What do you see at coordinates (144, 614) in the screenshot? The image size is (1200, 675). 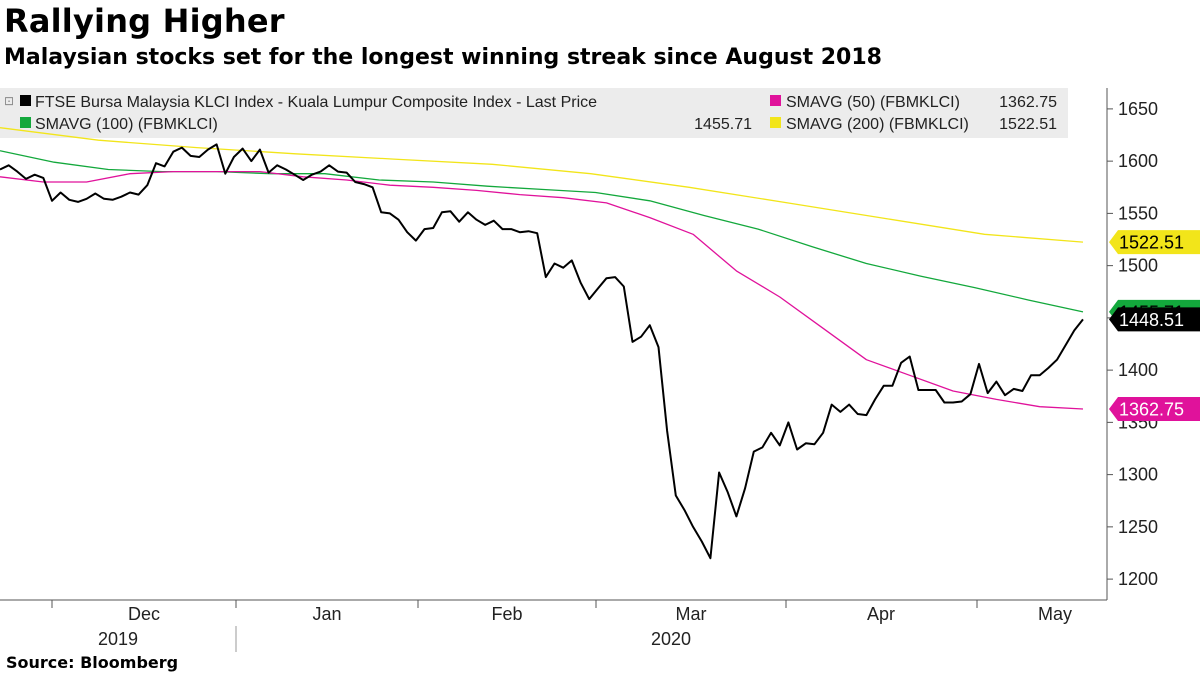 I see `x-tick-label: Dec` at bounding box center [144, 614].